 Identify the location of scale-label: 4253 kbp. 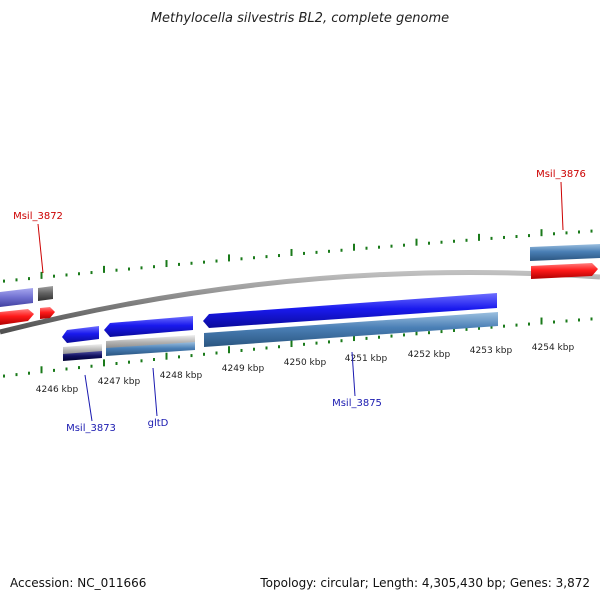
(491, 351).